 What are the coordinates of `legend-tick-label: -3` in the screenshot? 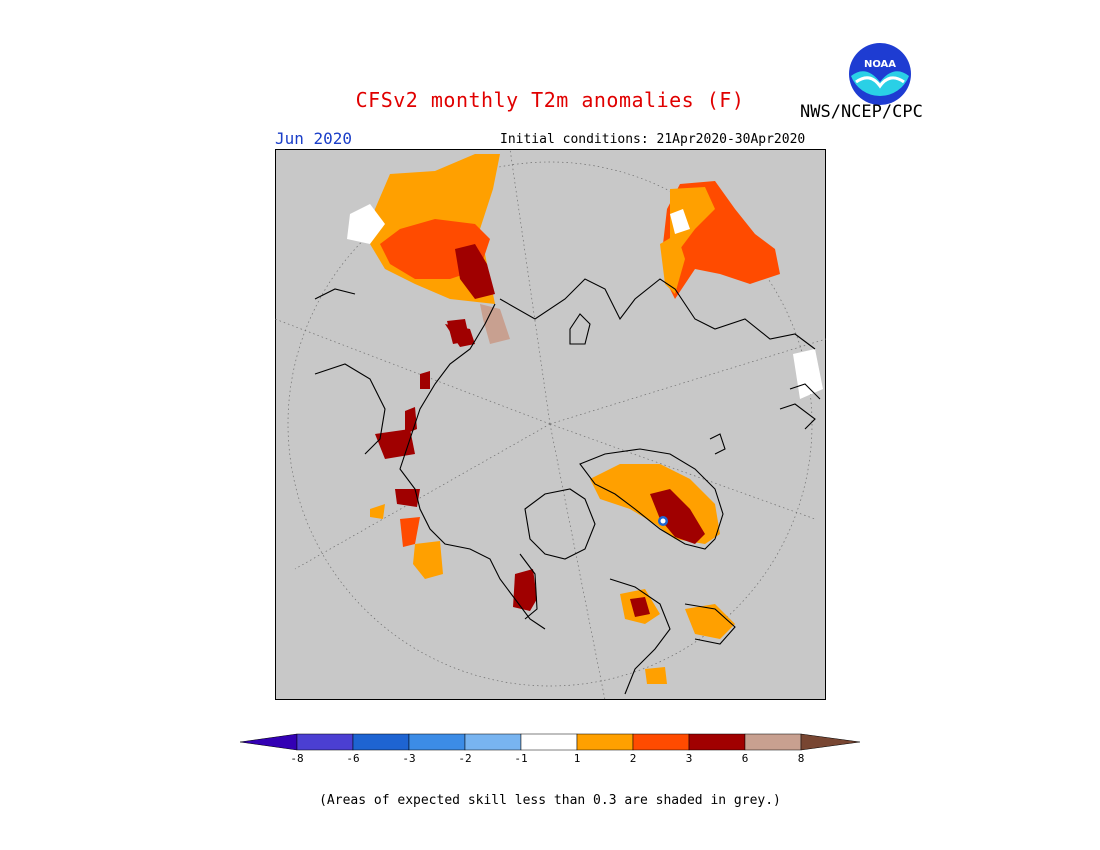 It's located at (409, 758).